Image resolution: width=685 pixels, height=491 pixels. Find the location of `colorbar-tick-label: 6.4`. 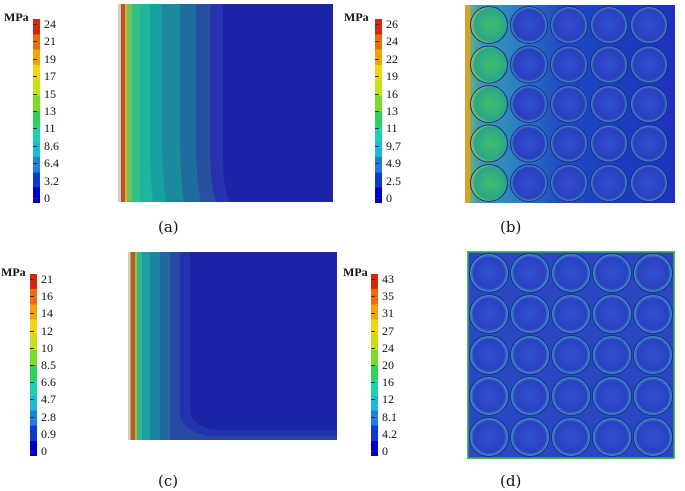

colorbar-tick-label: 6.4 is located at coordinates (51, 163).